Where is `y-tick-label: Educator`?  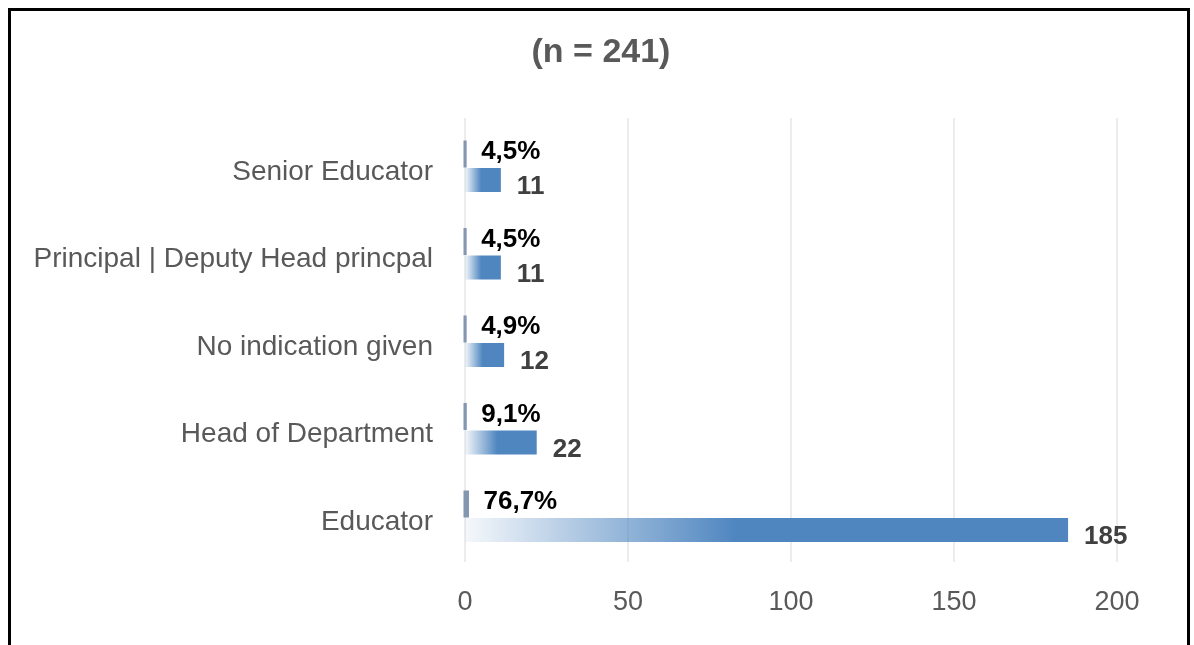
y-tick-label: Educator is located at coordinates (376, 520).